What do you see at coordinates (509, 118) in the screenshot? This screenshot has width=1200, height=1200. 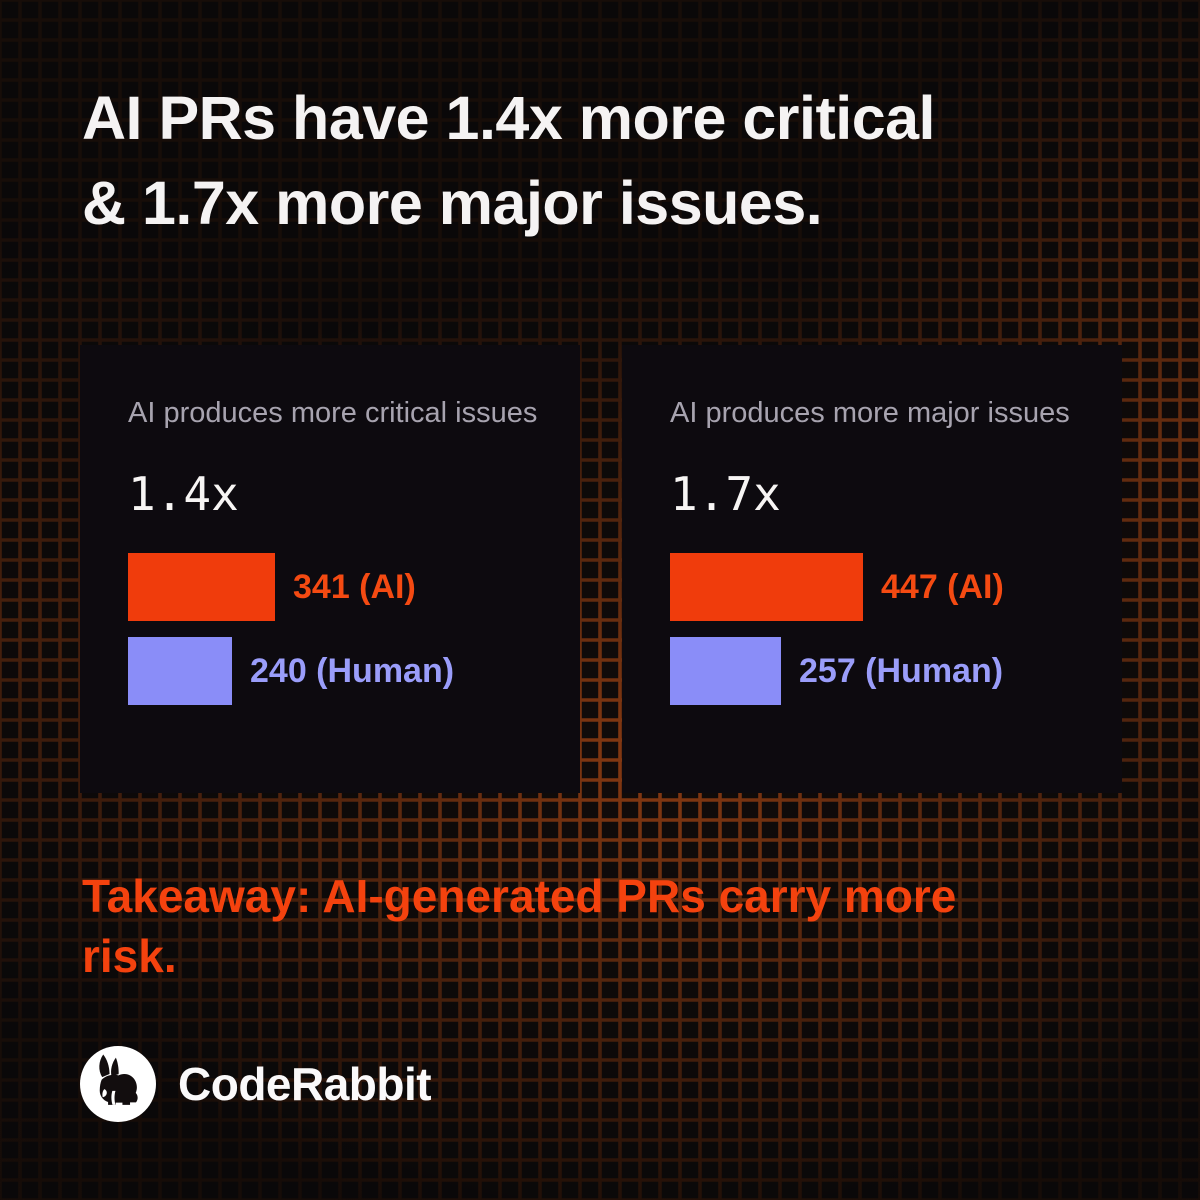 I see `page-title-line1: AI PRs have 1.4x more critical` at bounding box center [509, 118].